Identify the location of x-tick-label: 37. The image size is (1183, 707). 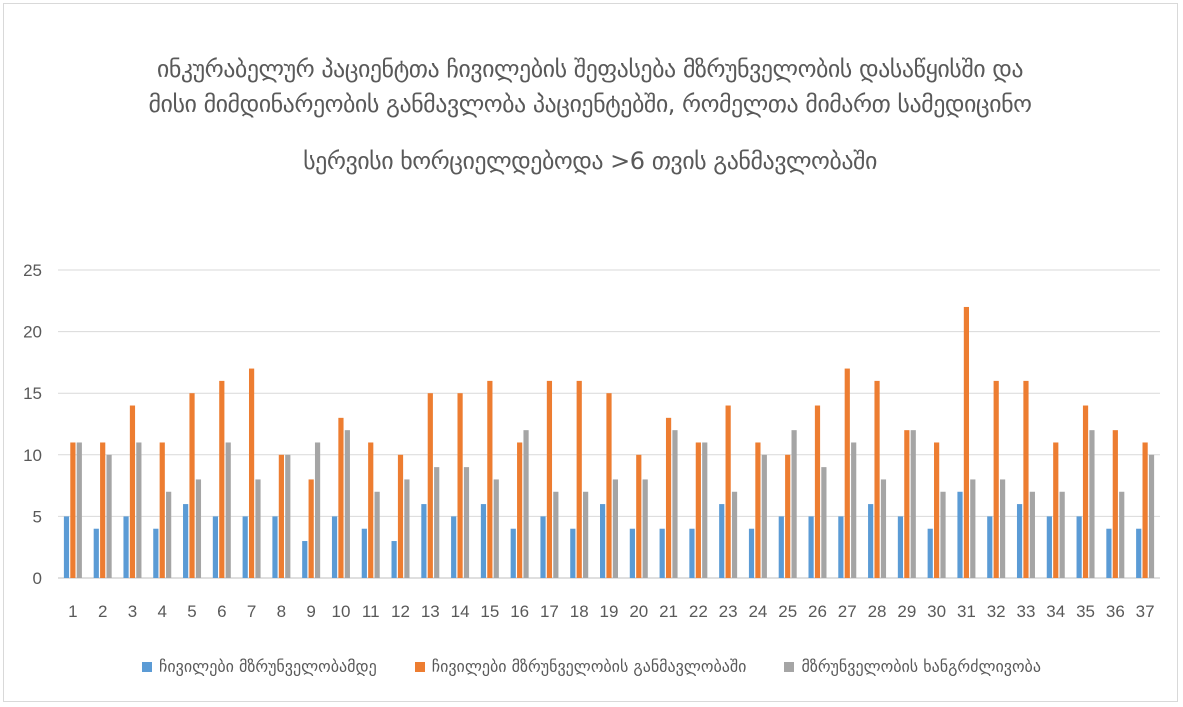
(1145, 611).